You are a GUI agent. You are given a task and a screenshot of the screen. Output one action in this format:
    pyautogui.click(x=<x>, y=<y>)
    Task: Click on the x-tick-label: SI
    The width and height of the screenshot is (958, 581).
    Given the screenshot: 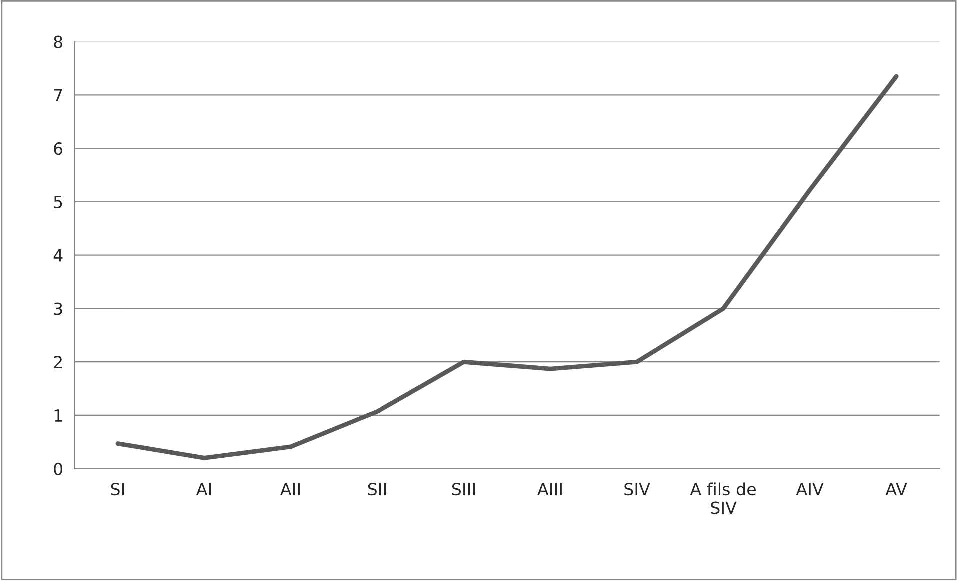 What is the action you would take?
    pyautogui.click(x=117, y=489)
    